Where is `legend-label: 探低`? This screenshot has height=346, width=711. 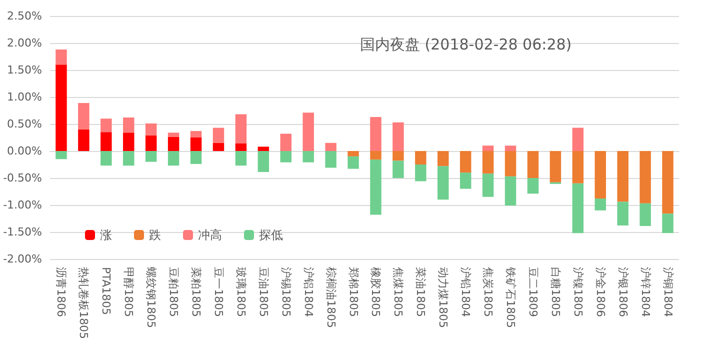 legend-label: 探低 is located at coordinates (271, 235).